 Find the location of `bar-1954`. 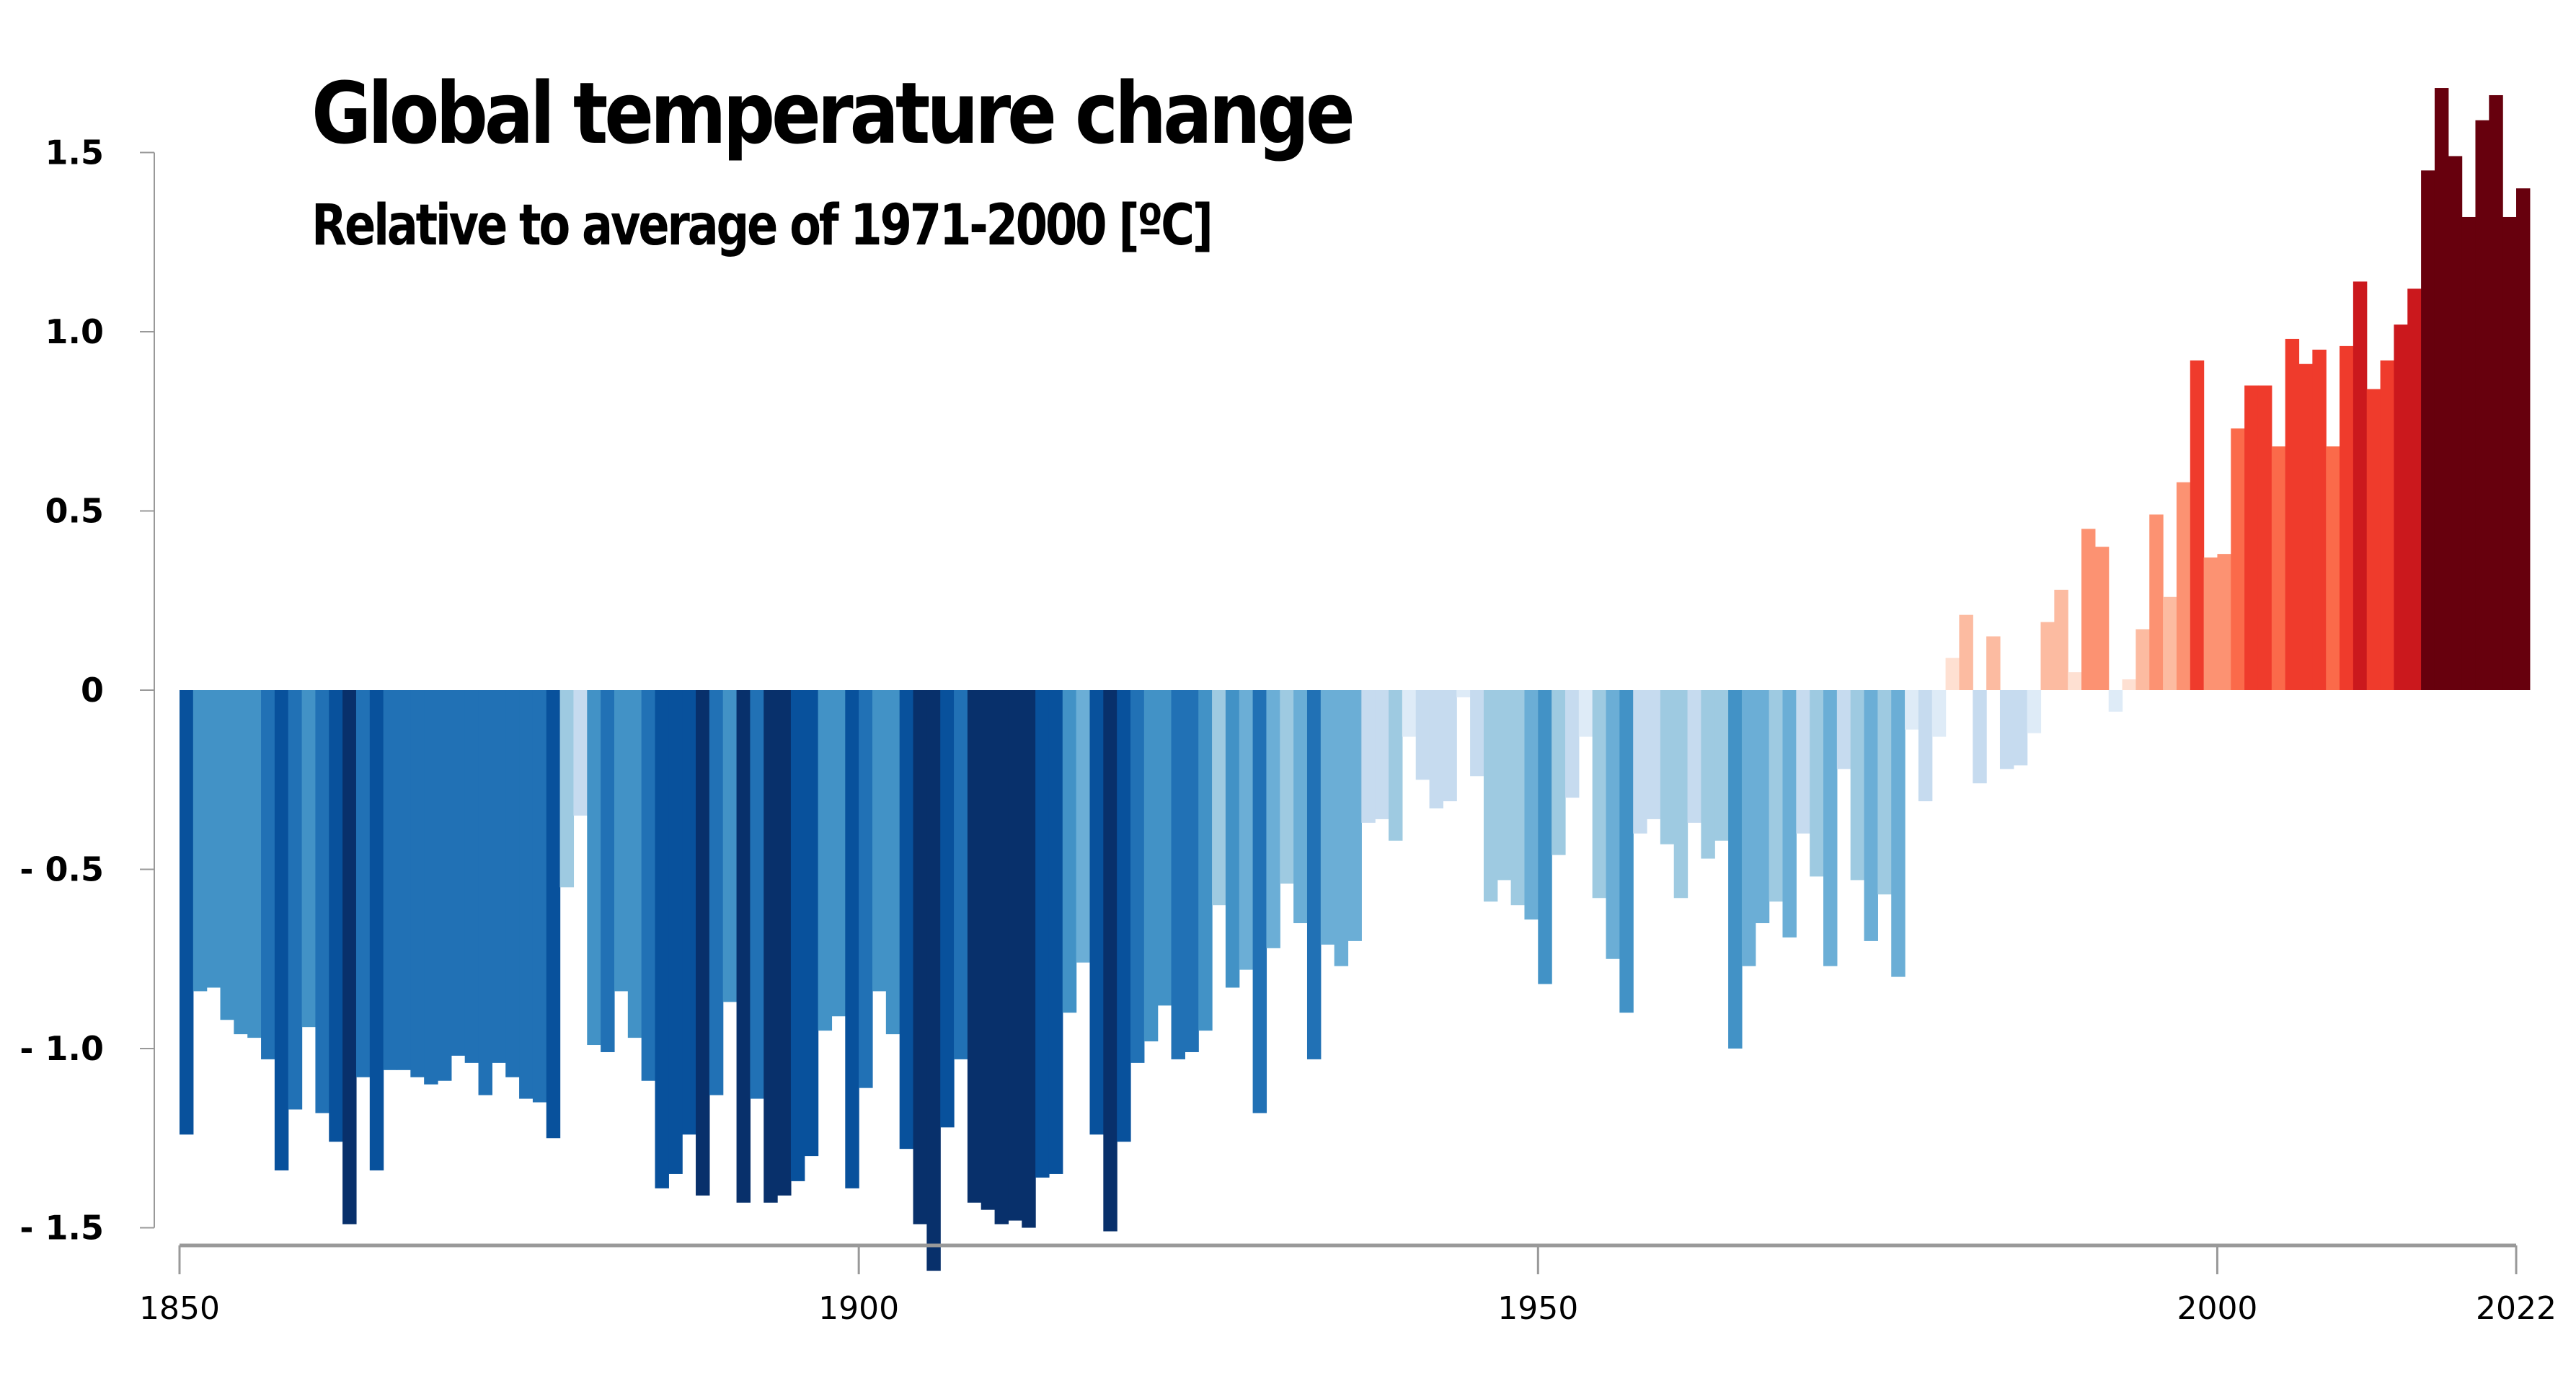

bar-1954 is located at coordinates (1599, 794).